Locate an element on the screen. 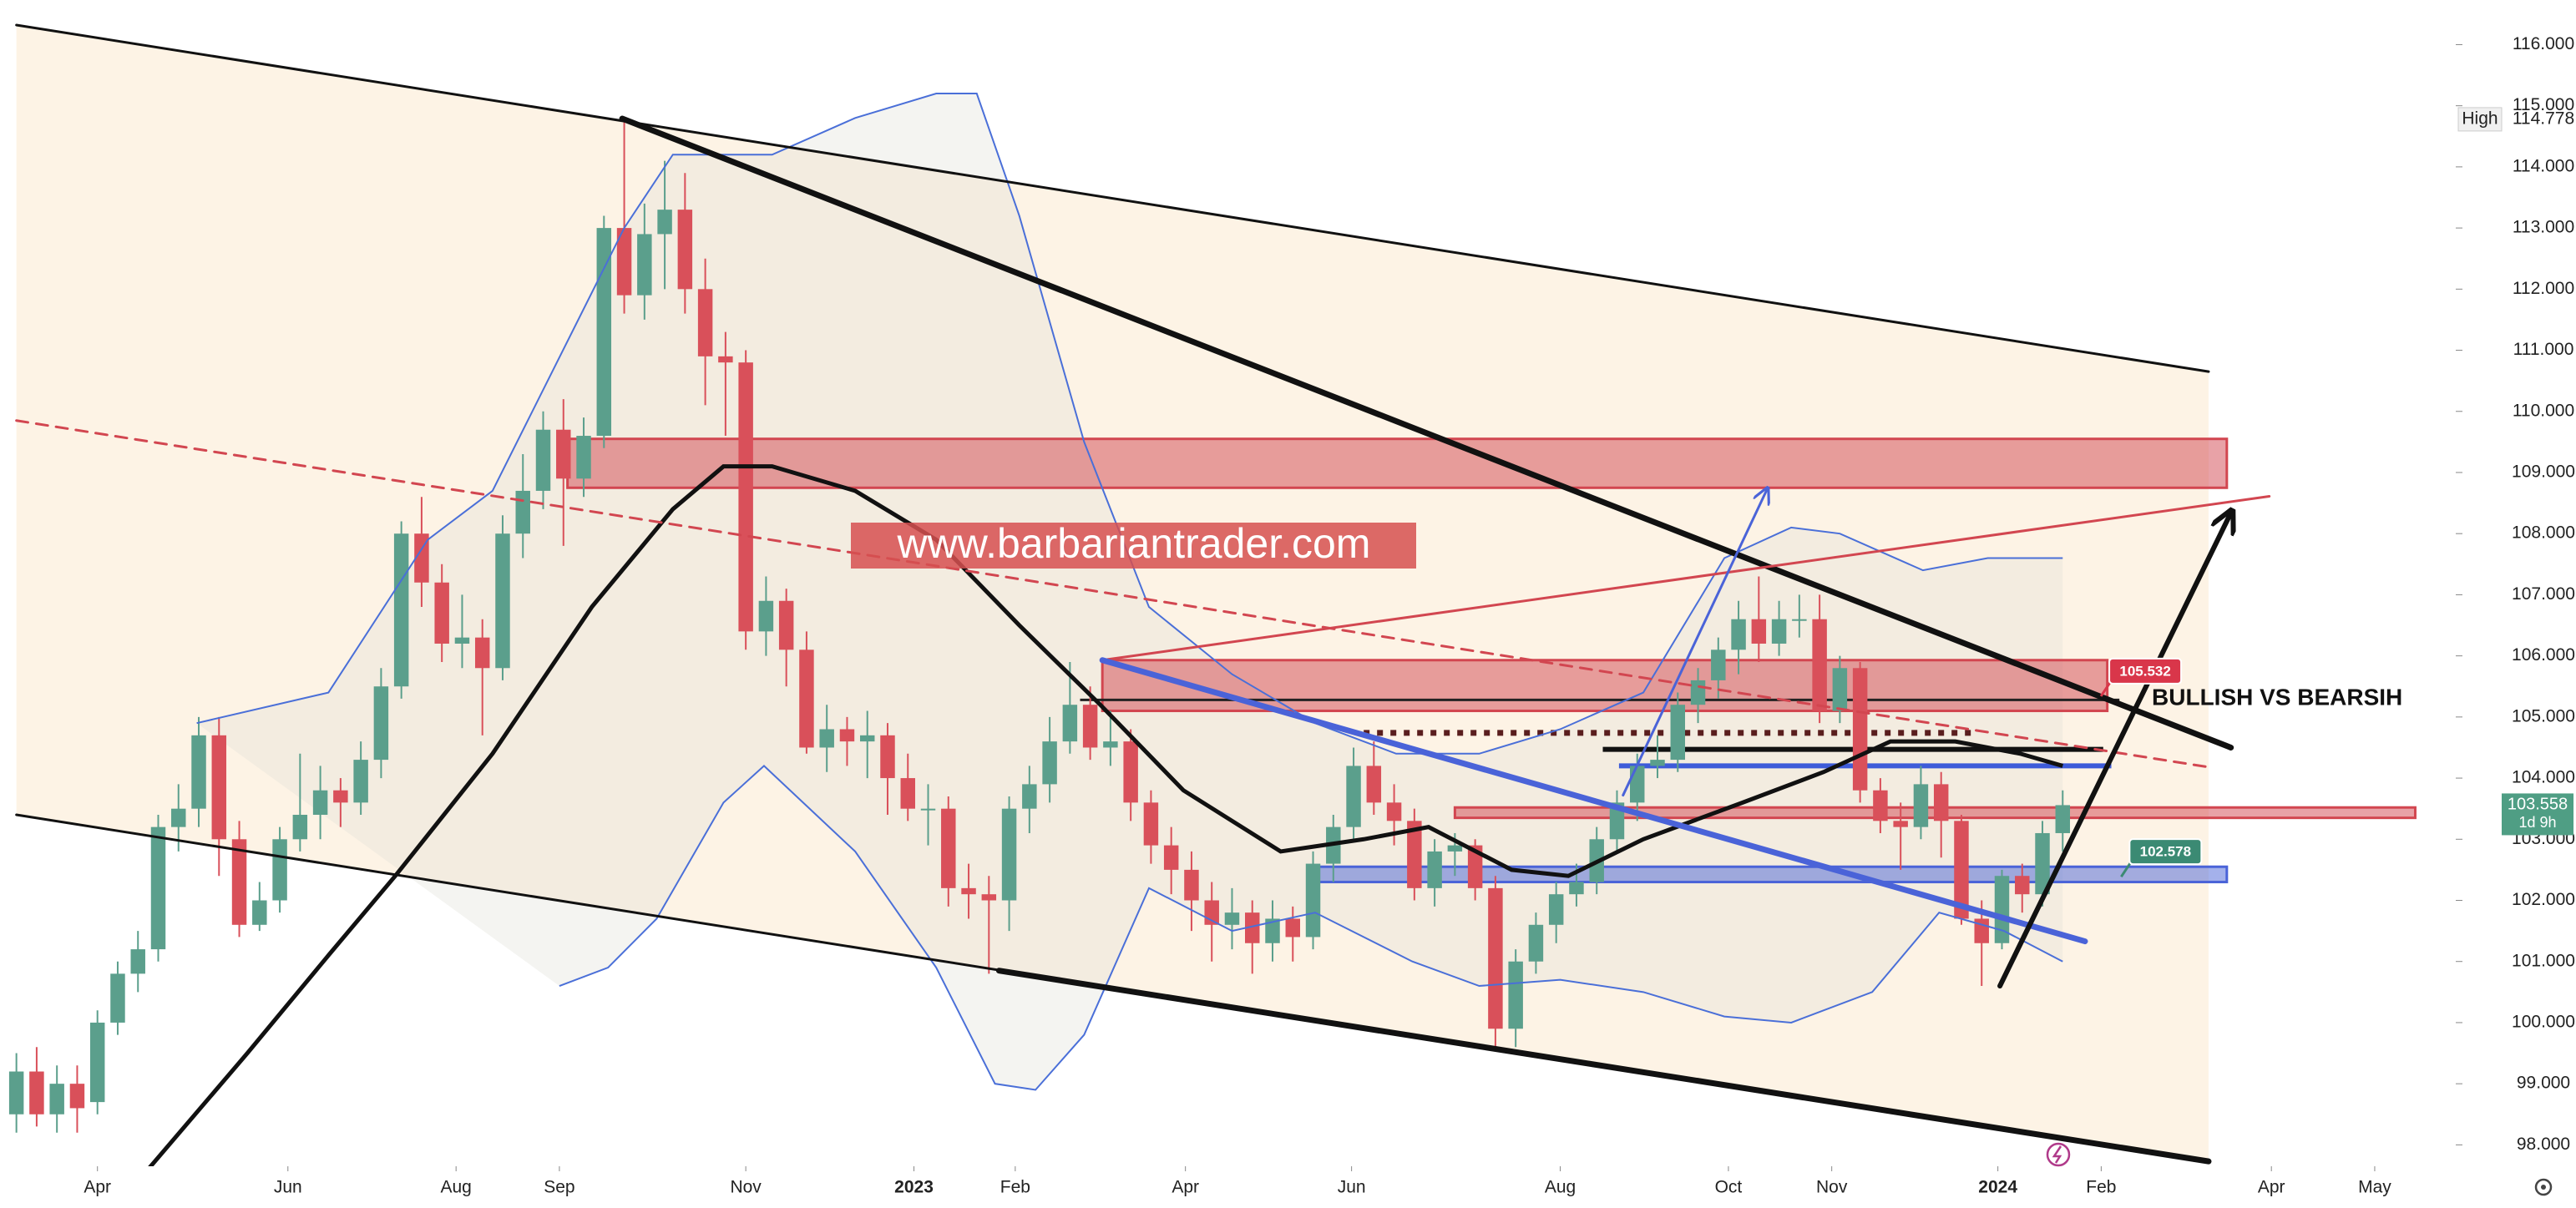 The width and height of the screenshot is (2576, 1208). y-tick-label: 99.000 is located at coordinates (2543, 1083).